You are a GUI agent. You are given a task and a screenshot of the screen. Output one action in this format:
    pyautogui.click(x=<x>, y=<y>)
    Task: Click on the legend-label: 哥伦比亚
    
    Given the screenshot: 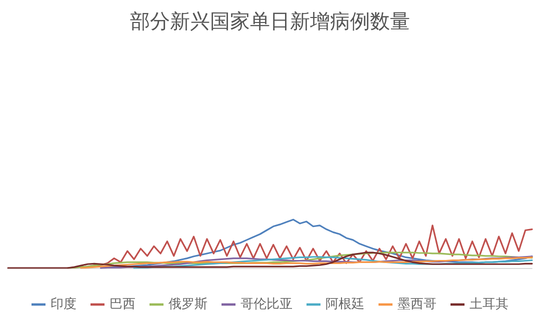 What is the action you would take?
    pyautogui.click(x=266, y=304)
    